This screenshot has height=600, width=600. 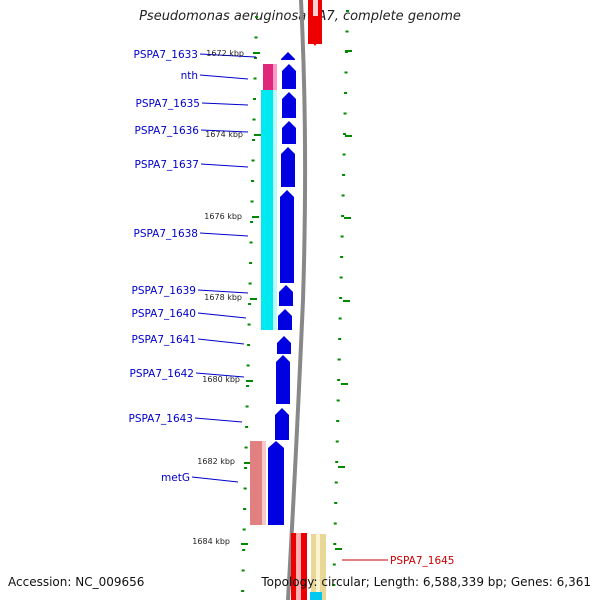 What do you see at coordinates (224, 134) in the screenshot?
I see `scale-label: 1674 kbp` at bounding box center [224, 134].